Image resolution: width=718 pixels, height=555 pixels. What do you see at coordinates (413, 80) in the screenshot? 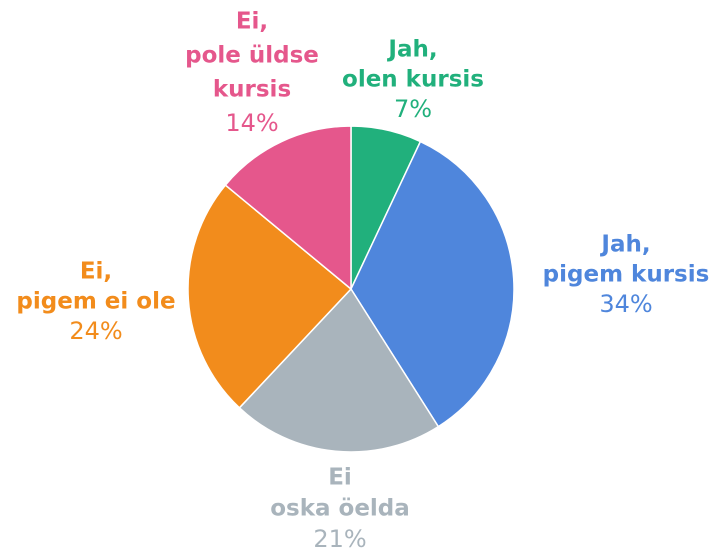
I see `slice-label: olen kursis` at bounding box center [413, 80].